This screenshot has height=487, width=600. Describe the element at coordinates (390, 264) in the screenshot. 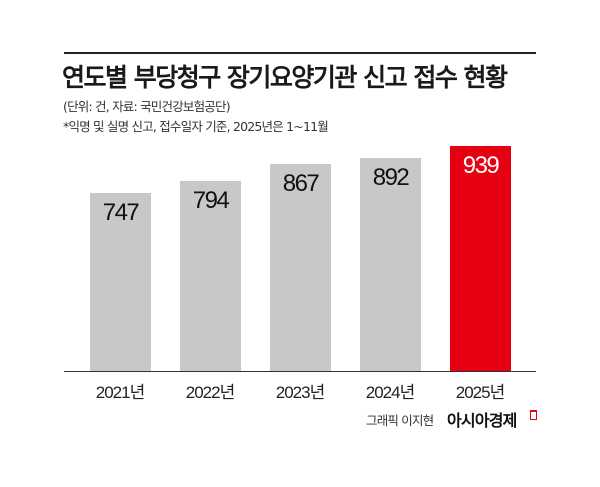

I see `bar-2024: 892` at that location.